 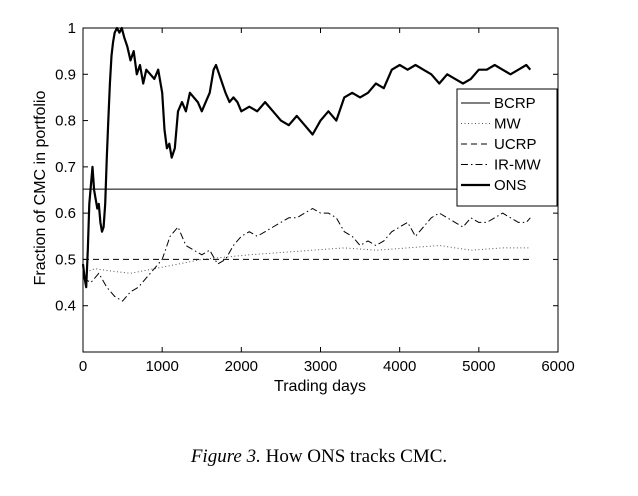 I want to click on y-tick-label: 0.4, so click(x=65, y=306).